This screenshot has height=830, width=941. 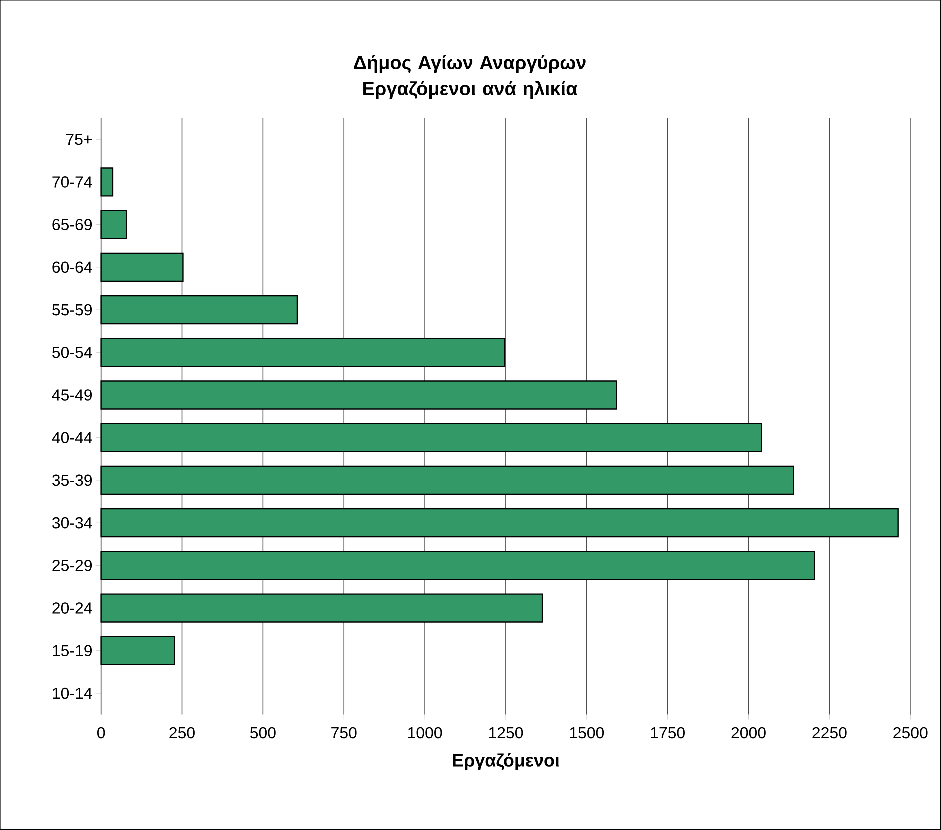 What do you see at coordinates (72, 352) in the screenshot?
I see `y-tick-label: 50-54` at bounding box center [72, 352].